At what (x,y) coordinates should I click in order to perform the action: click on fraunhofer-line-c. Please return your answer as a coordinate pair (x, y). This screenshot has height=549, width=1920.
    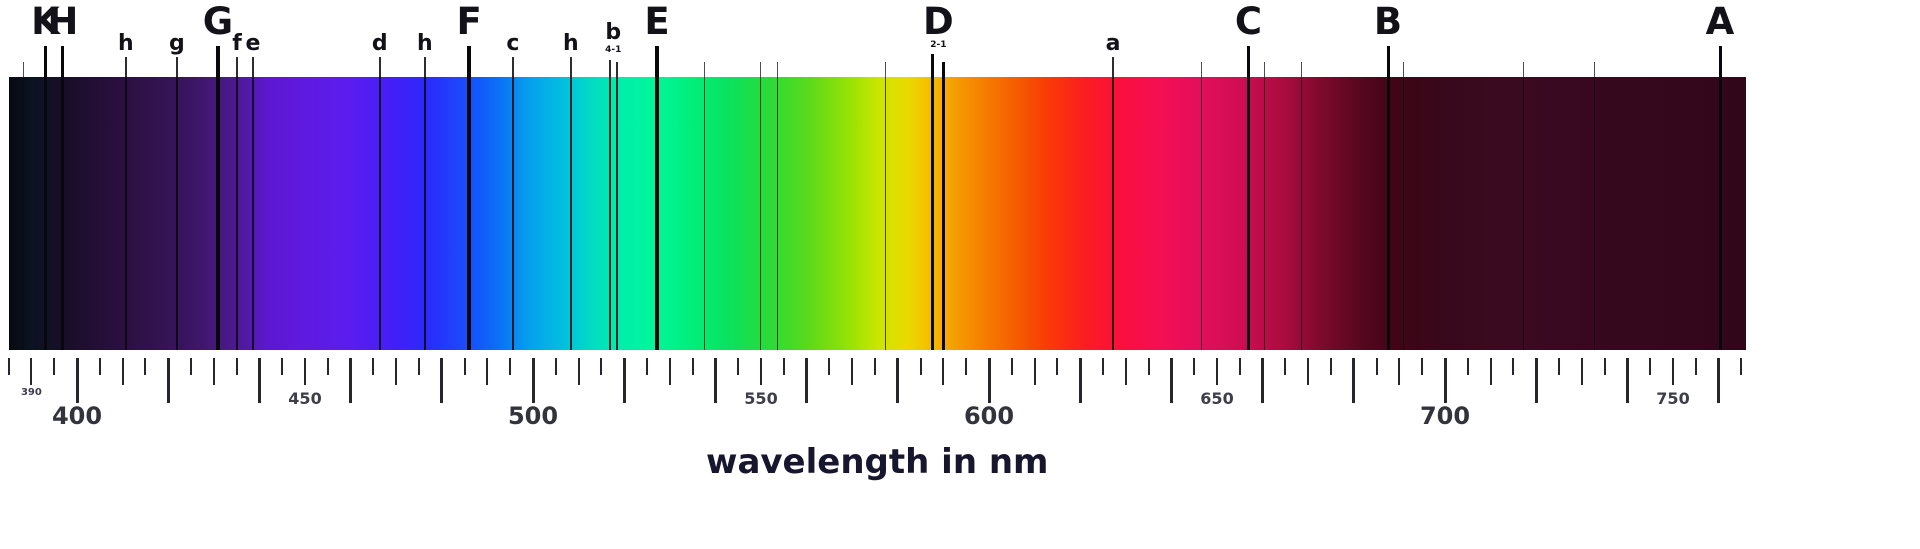
    Looking at the image, I should click on (512, 203).